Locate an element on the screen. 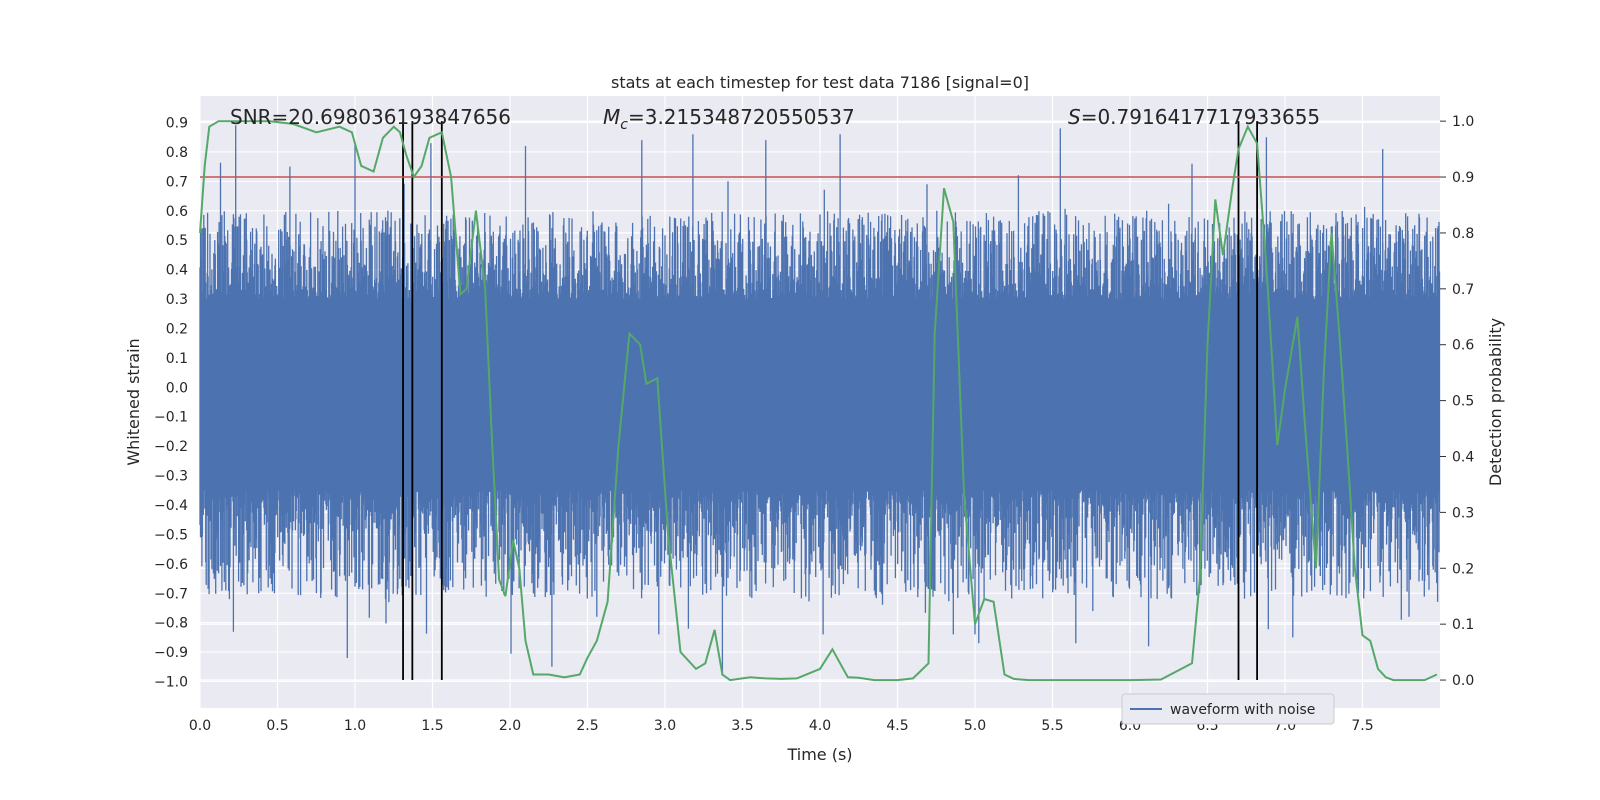  y-tick-label: 0.5 is located at coordinates (177, 241).